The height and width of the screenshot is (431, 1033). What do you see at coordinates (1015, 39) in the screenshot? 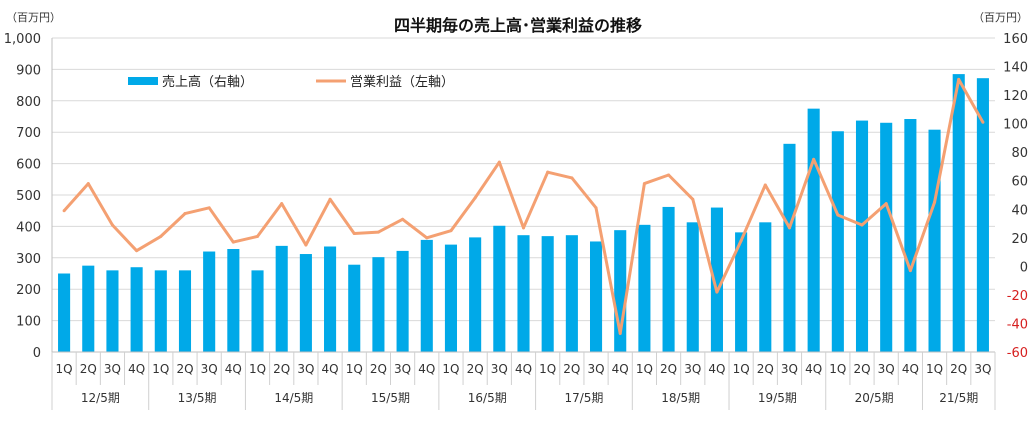
I see `right-tick-label: 160` at bounding box center [1015, 39].